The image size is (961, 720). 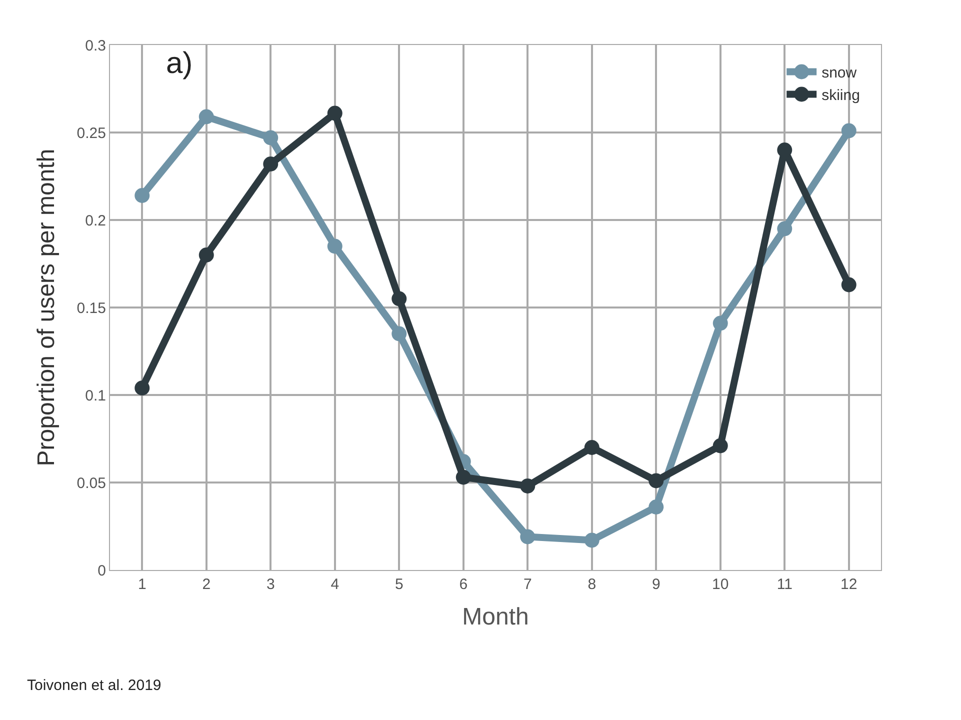 I want to click on x-tick-label: 1, so click(x=142, y=584).